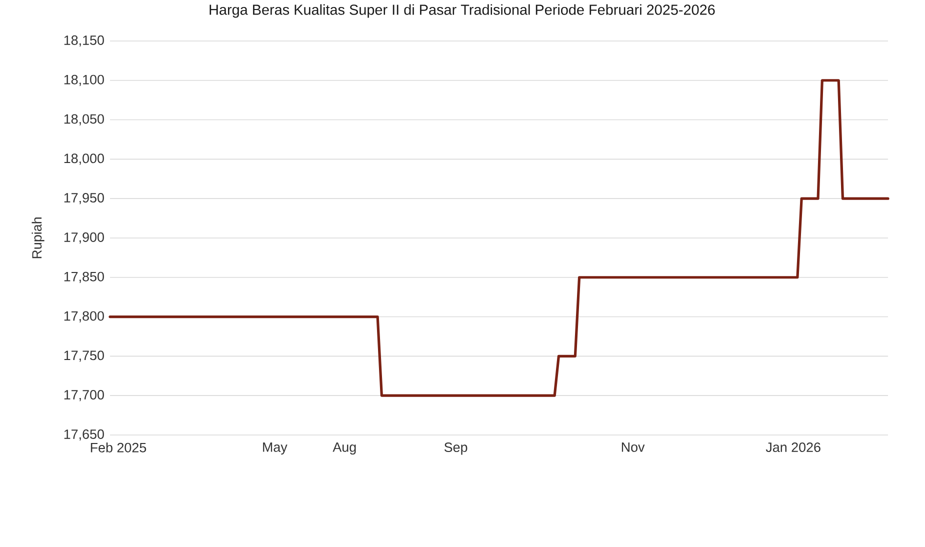  I want to click on y-tick-label: 17,900, so click(84, 238).